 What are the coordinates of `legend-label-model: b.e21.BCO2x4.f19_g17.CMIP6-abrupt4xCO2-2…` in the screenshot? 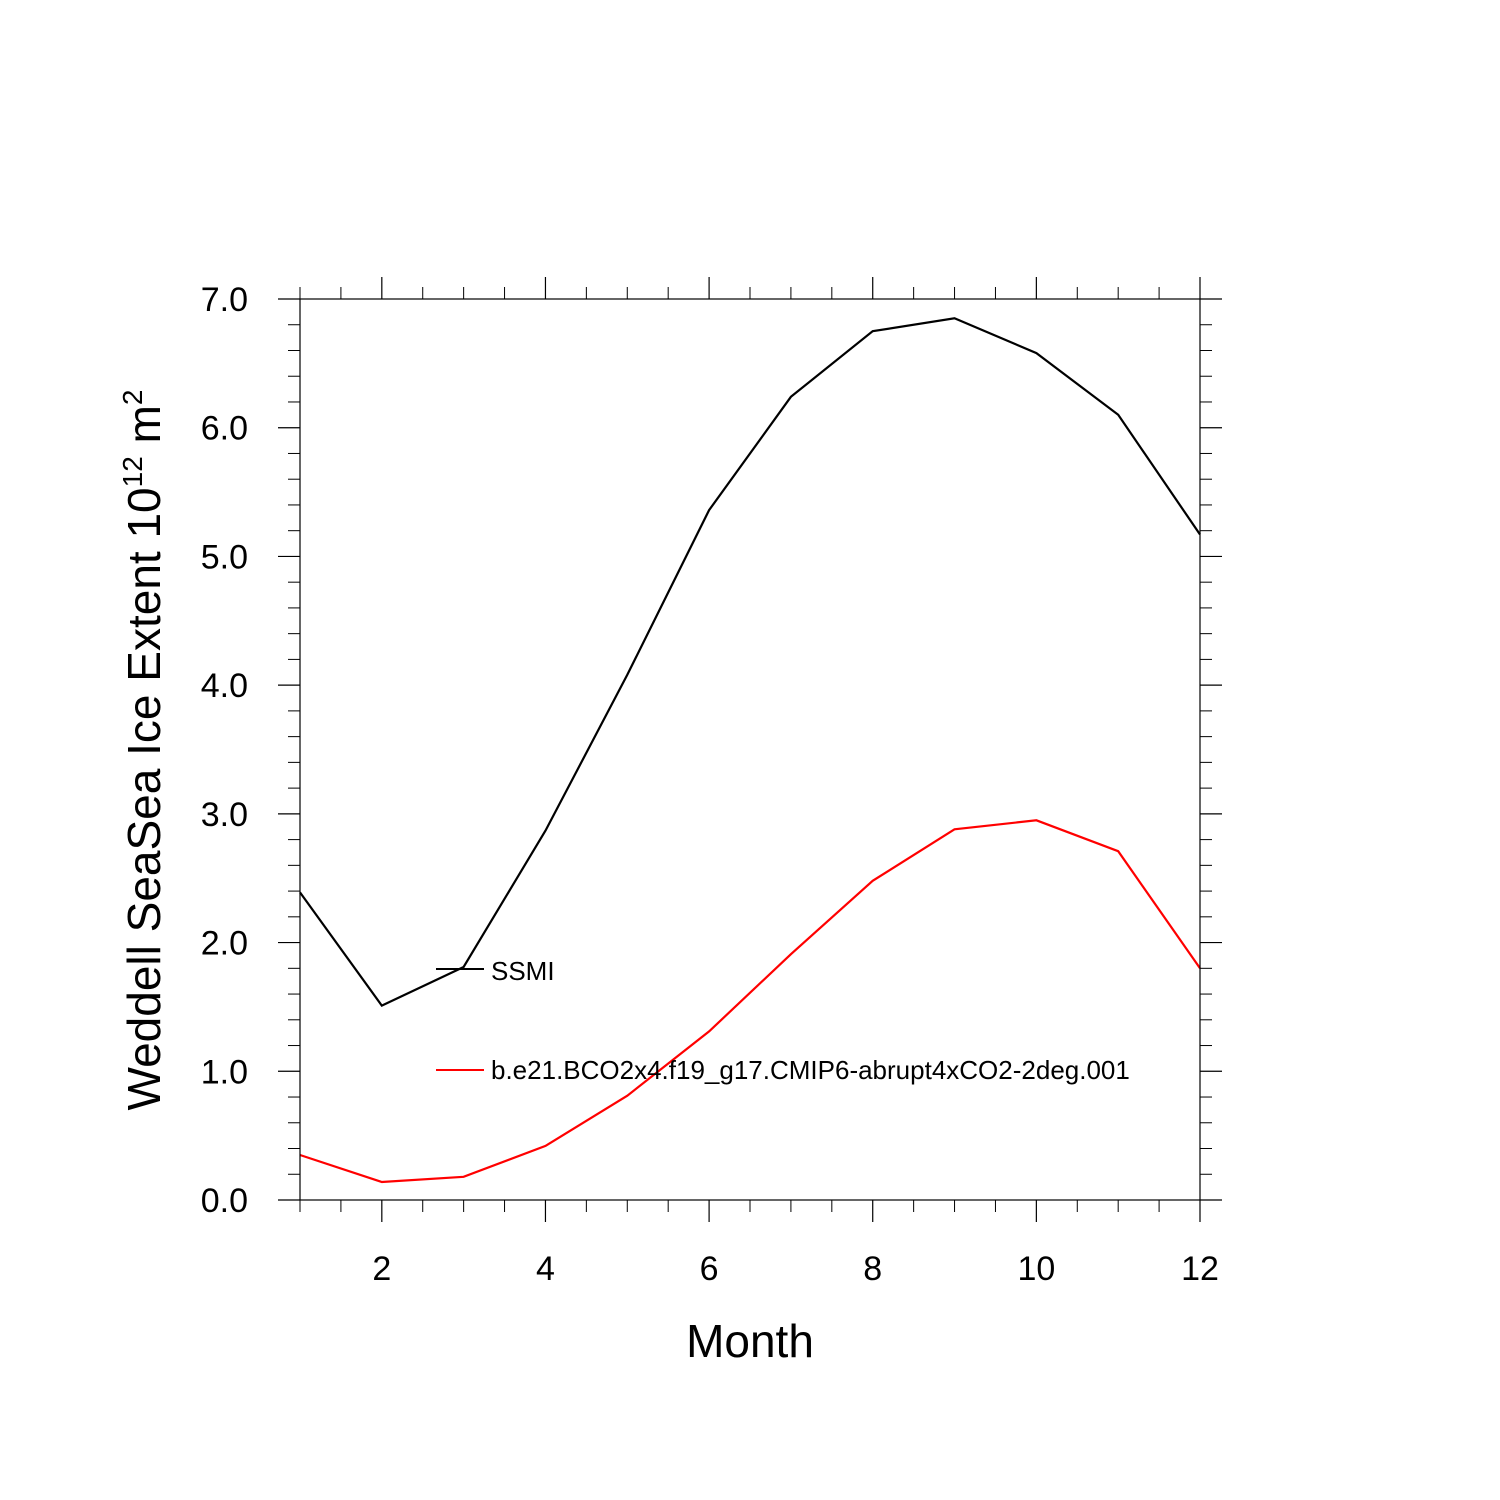 It's located at (810, 1070).